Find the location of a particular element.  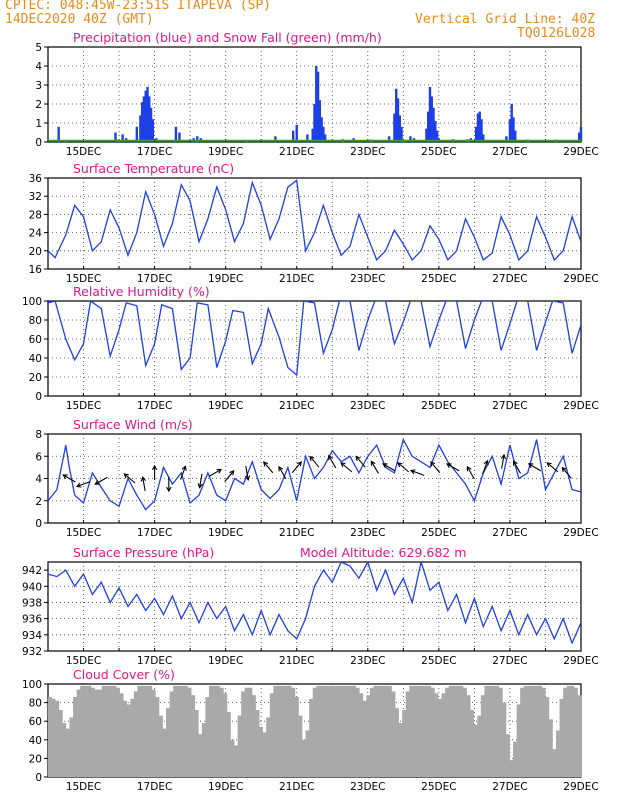

x-tick-label: 29DEC is located at coordinates (580, 152).